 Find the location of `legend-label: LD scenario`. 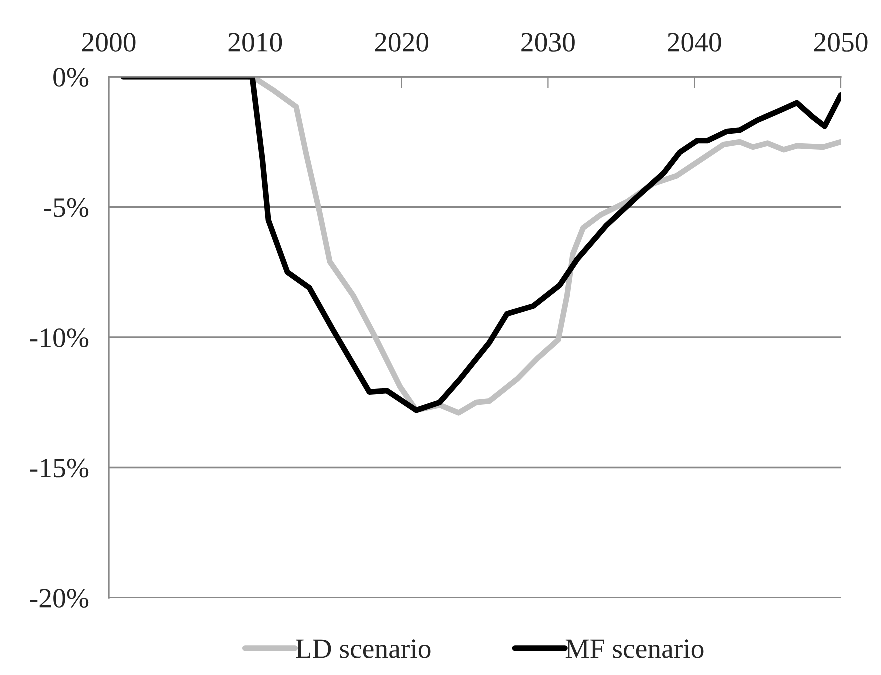

legend-label: LD scenario is located at coordinates (363, 649).